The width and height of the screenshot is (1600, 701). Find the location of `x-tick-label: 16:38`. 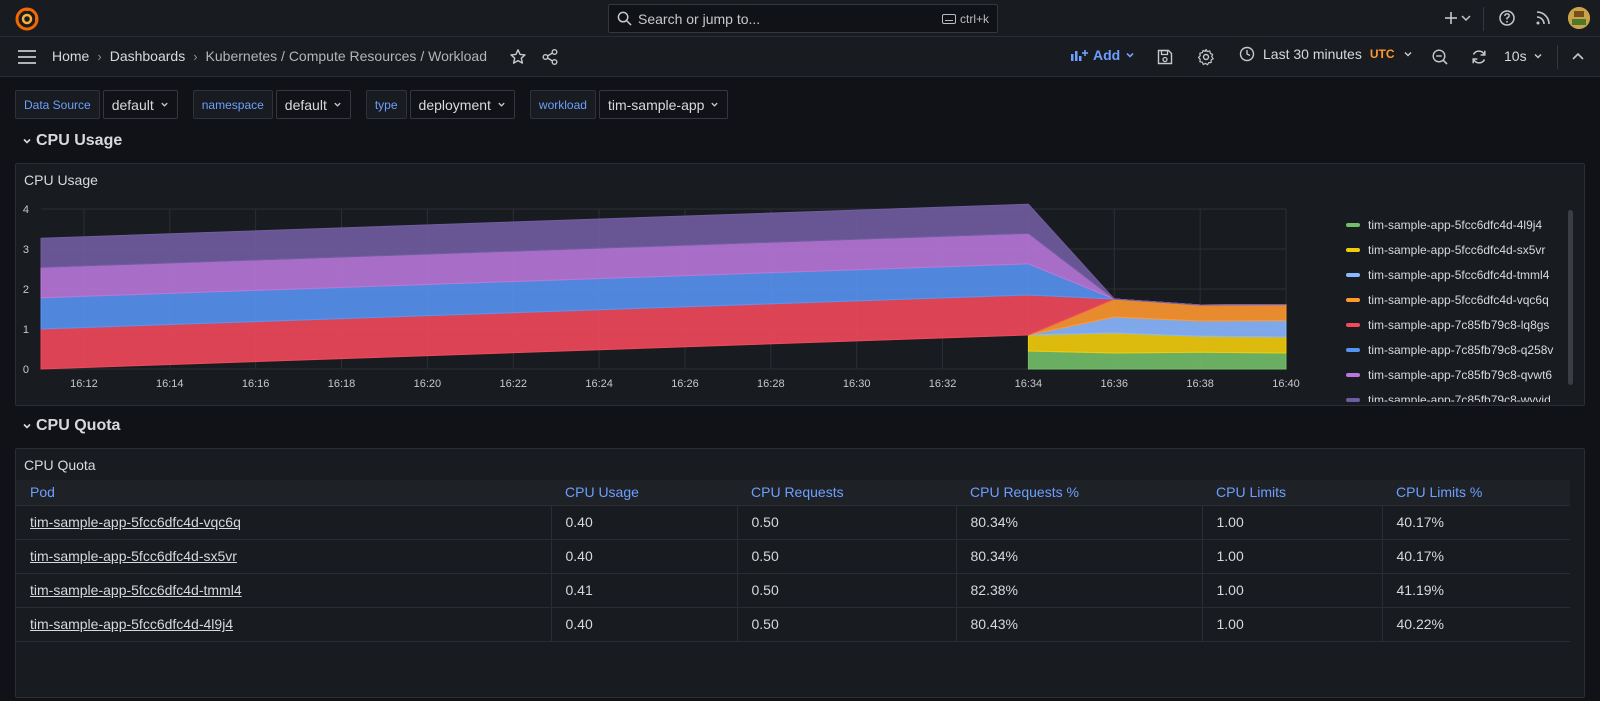

x-tick-label: 16:38 is located at coordinates (1200, 384).